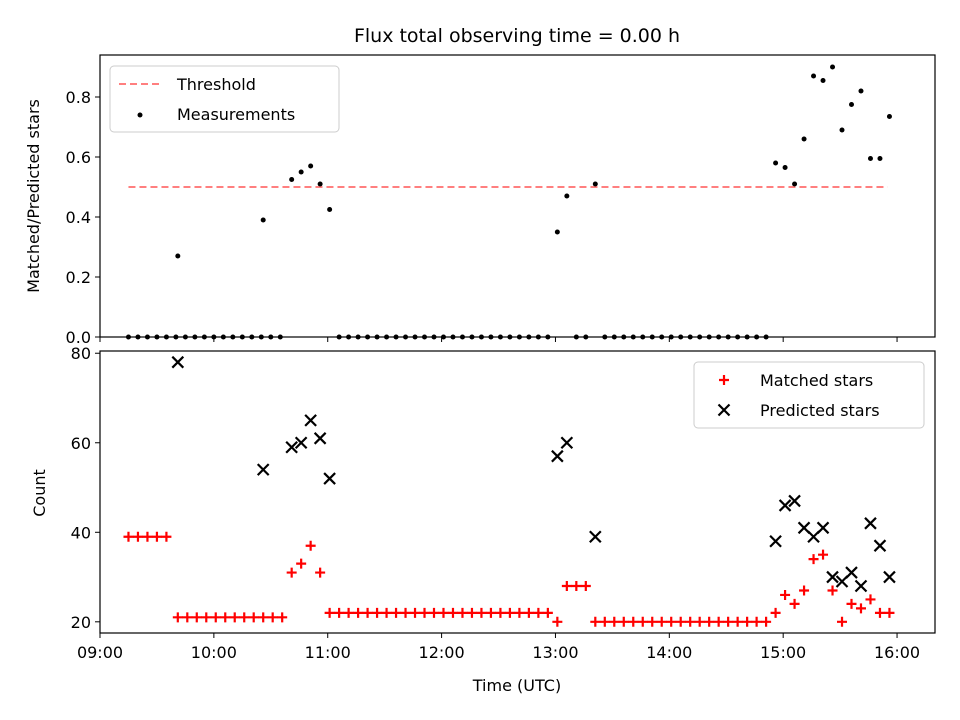  What do you see at coordinates (236, 114) in the screenshot?
I see `legend-measurements-label: Measurements` at bounding box center [236, 114].